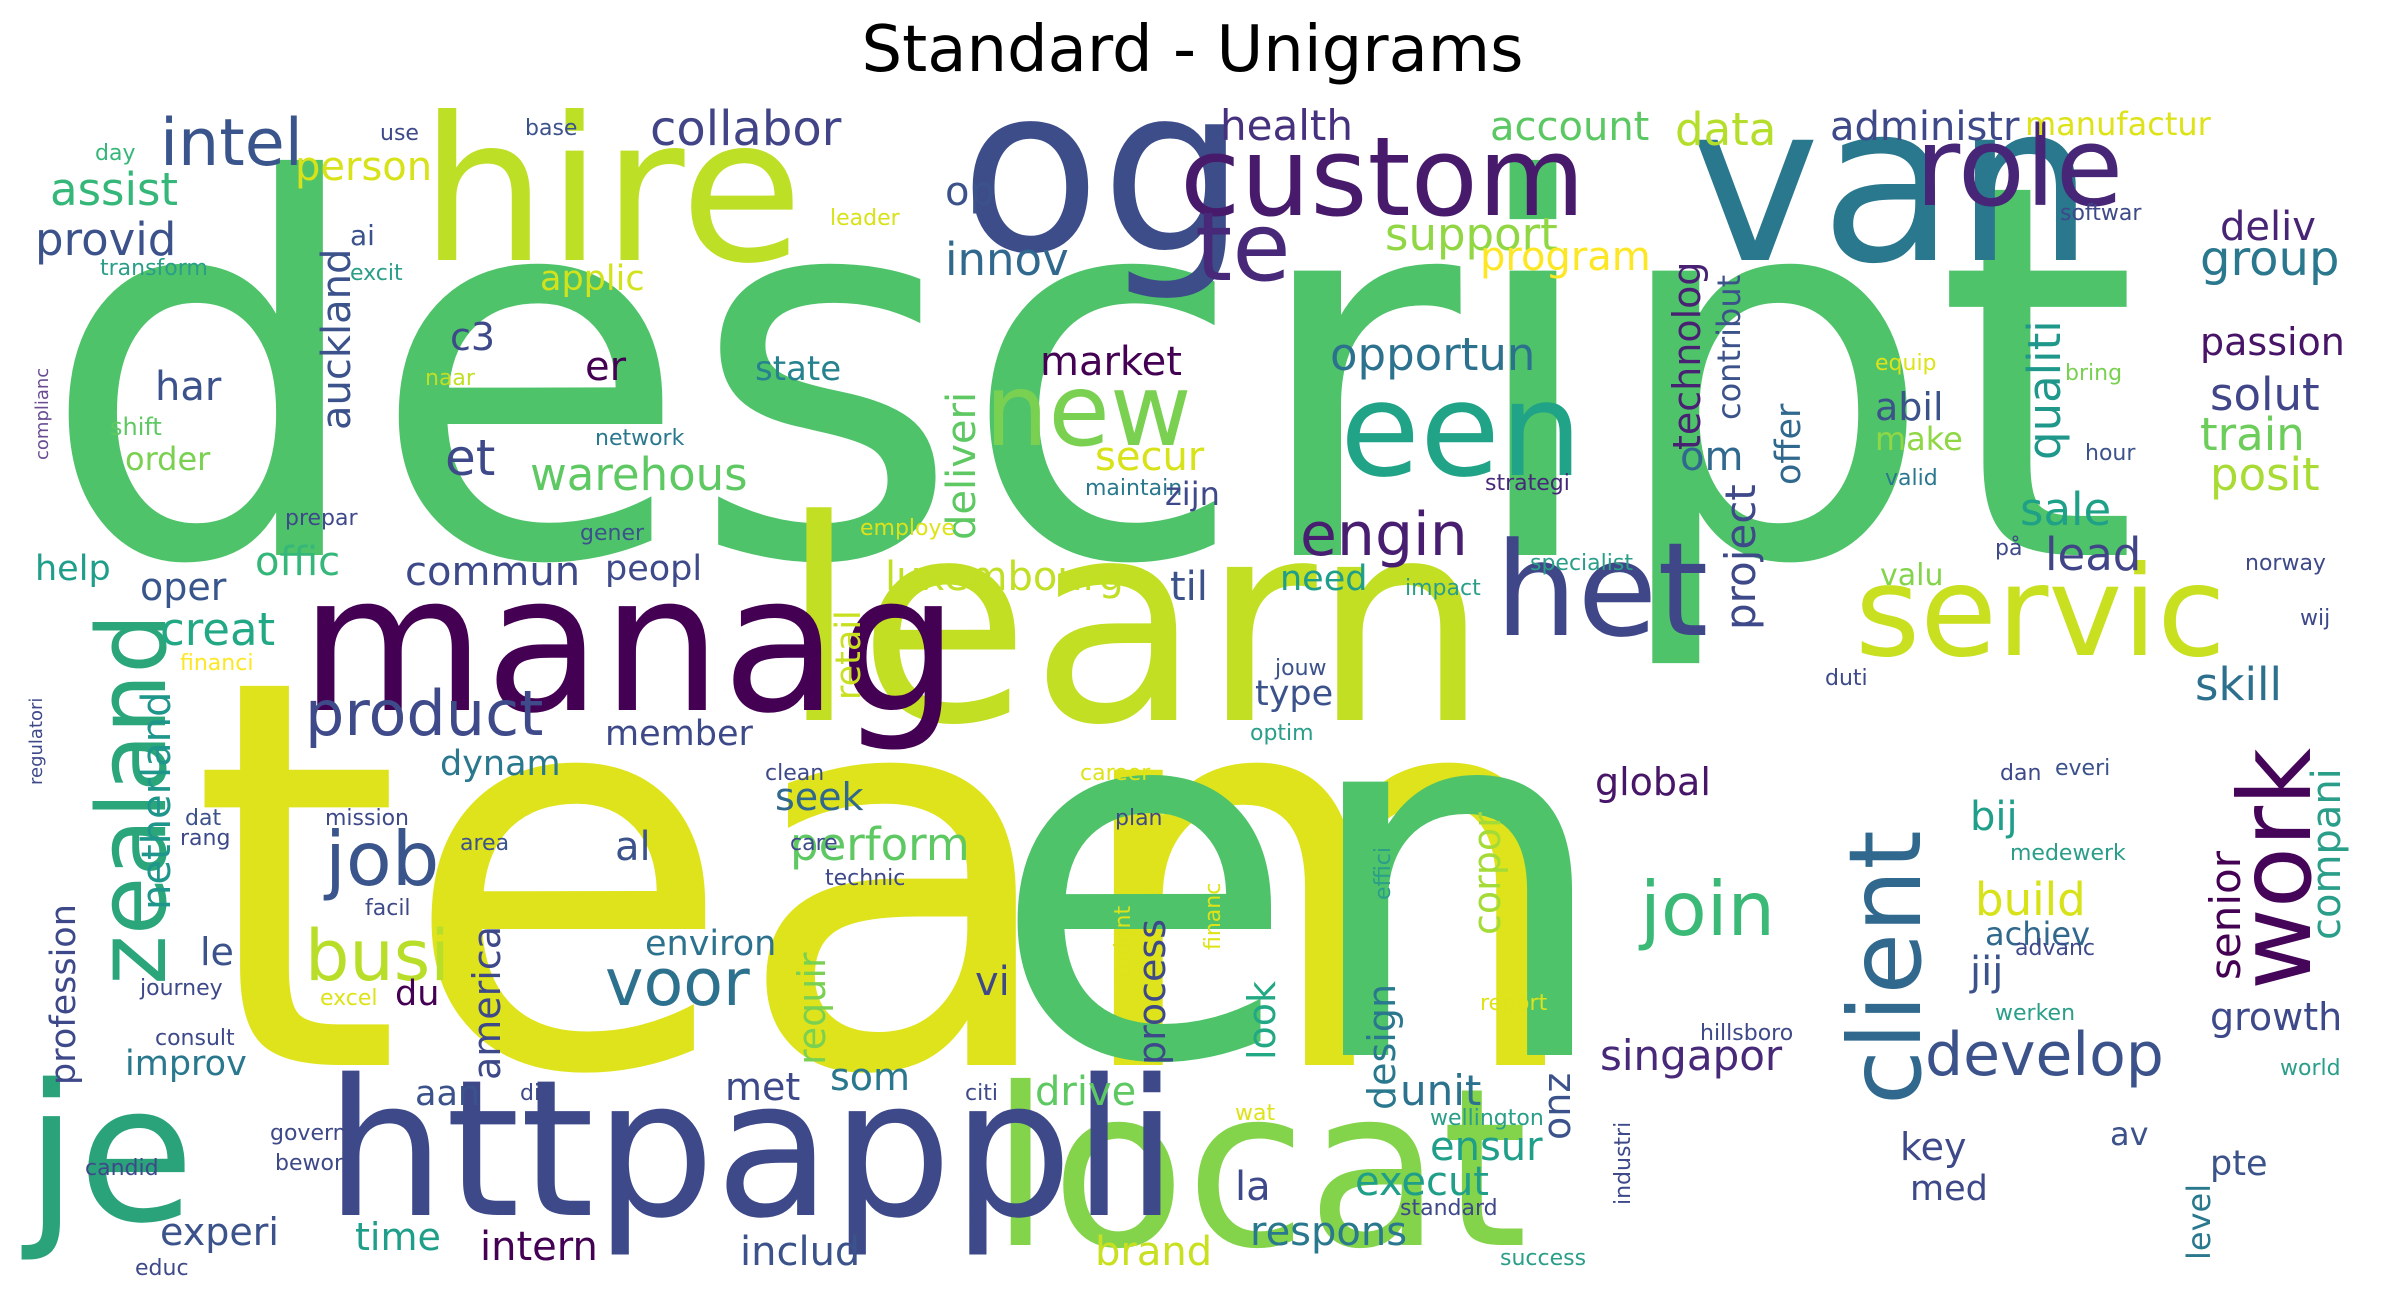 This screenshot has width=2385, height=1297. I want to click on word-requir: requir, so click(812, 1008).